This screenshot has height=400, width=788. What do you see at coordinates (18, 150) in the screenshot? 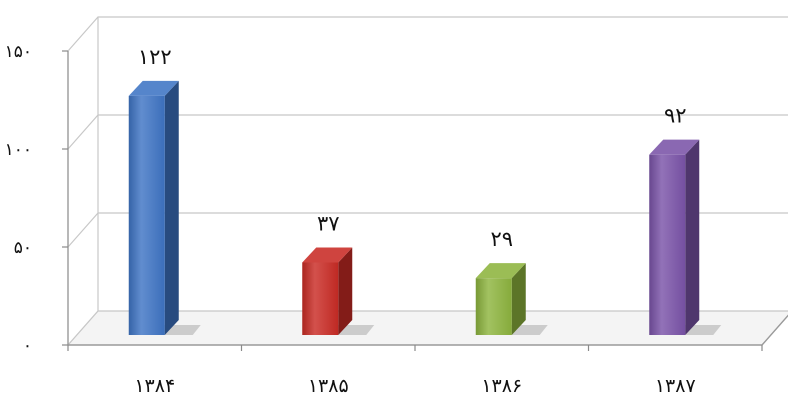
I see `y-tick-label: ۱۰۰` at bounding box center [18, 150].